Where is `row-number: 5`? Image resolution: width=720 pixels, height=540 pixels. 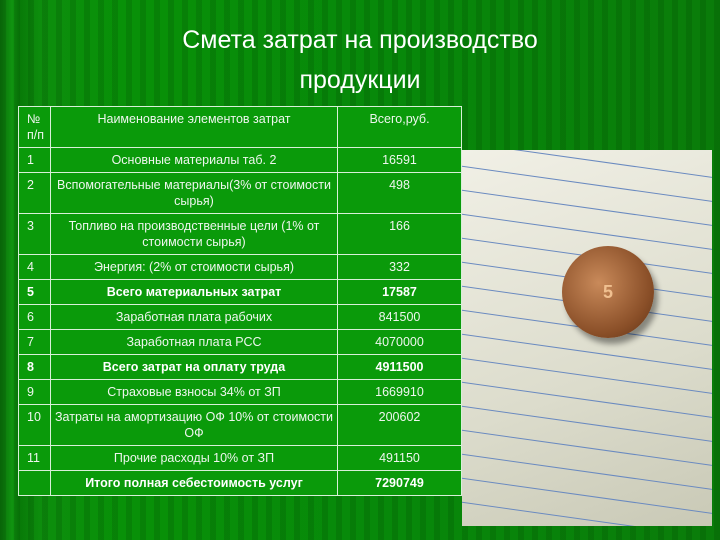 row-number: 5 is located at coordinates (34, 292).